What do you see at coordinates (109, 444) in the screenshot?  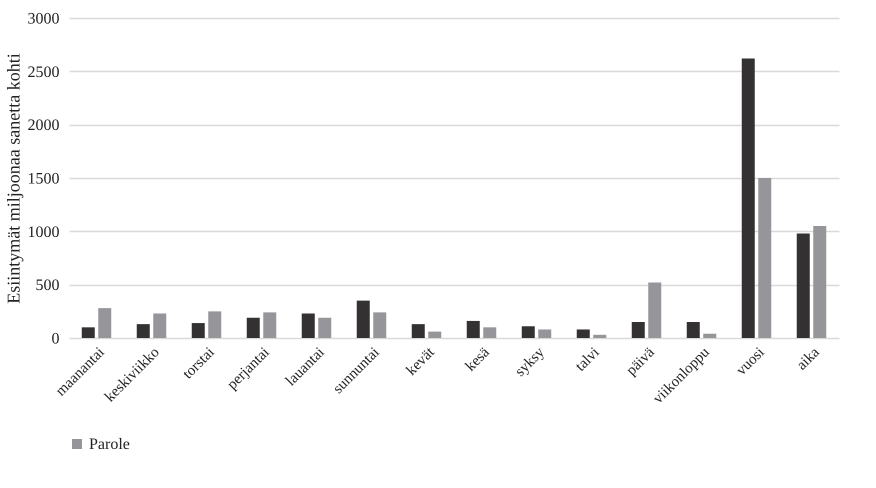 I see `legend-label: Parole` at bounding box center [109, 444].